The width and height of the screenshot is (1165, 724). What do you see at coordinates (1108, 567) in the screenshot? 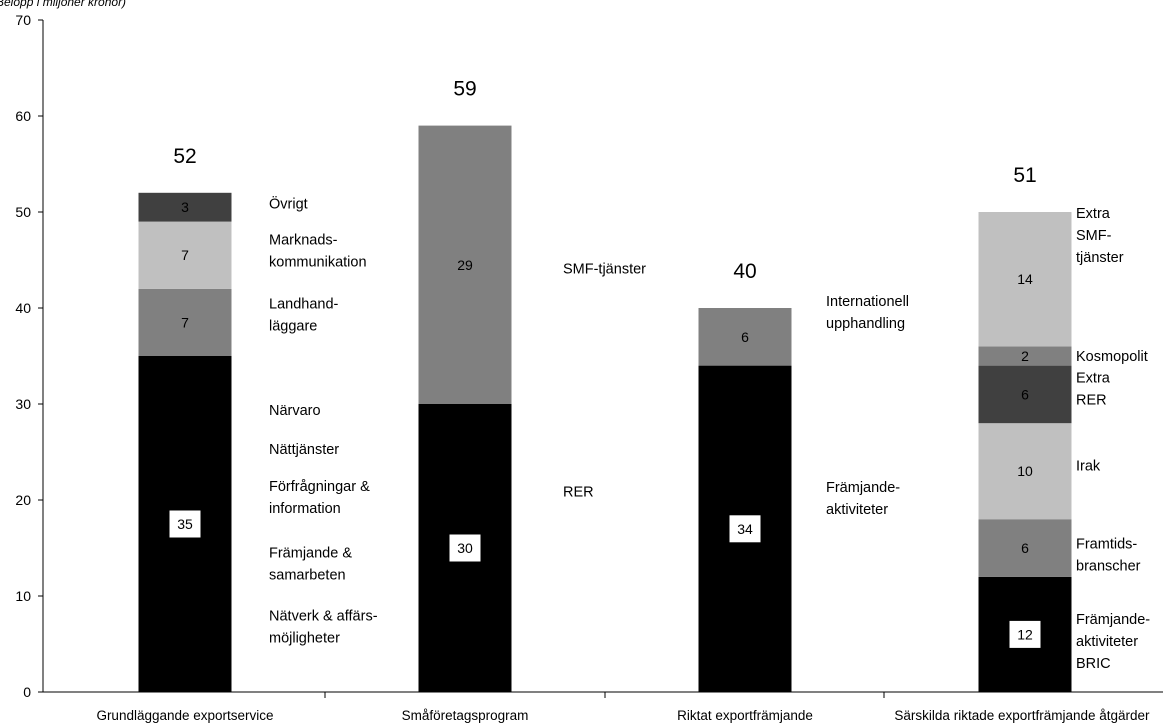
I see `segment-annotation-line: branscher` at bounding box center [1108, 567].